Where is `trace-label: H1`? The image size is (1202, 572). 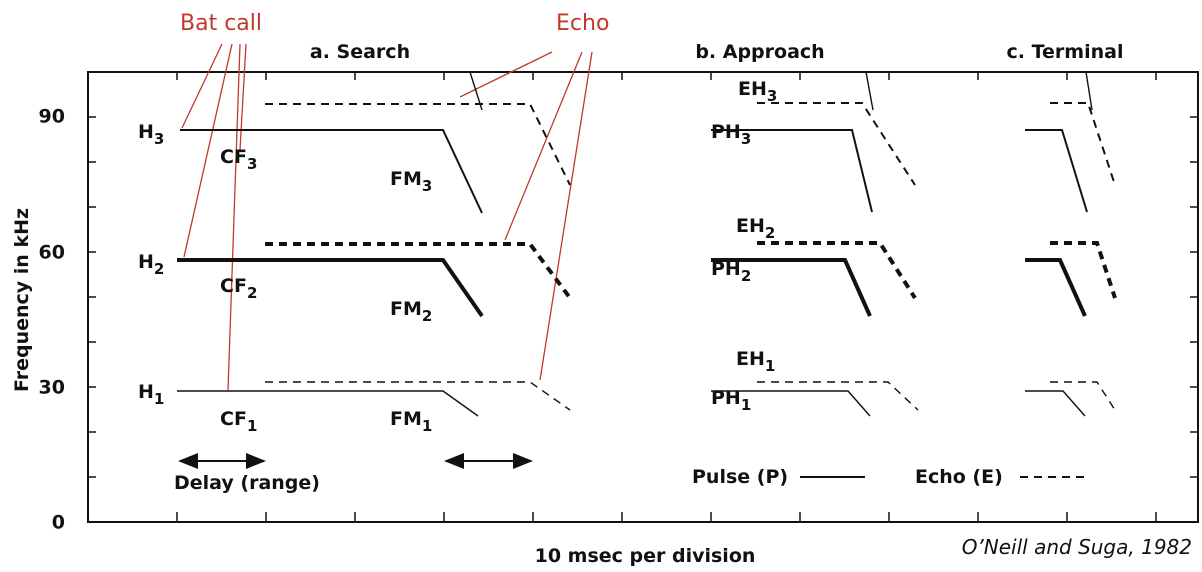
trace-label: H1 is located at coordinates (151, 394).